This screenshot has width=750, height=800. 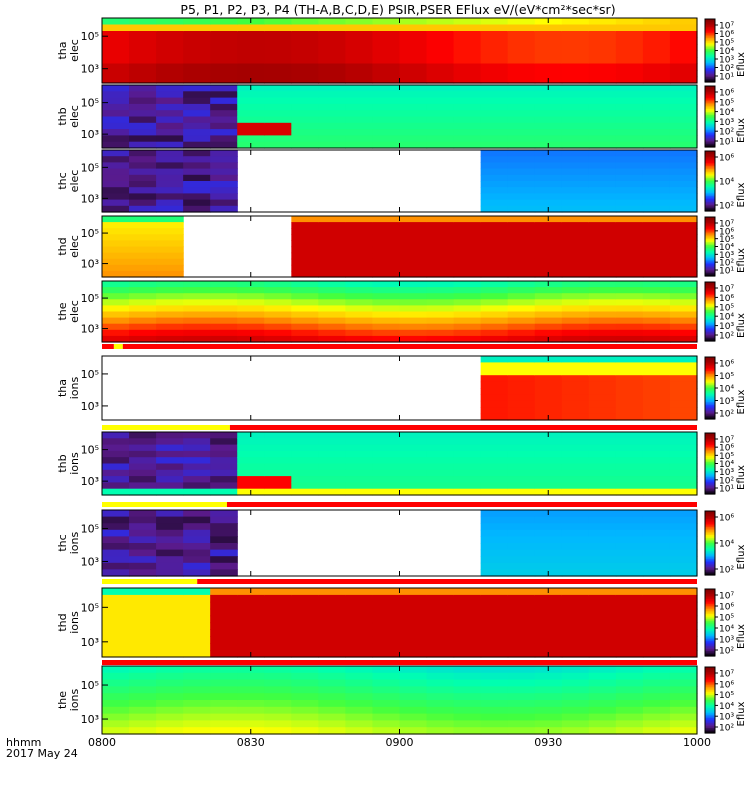 What do you see at coordinates (726, 449) in the screenshot?
I see `colorbar-tick-label: 10⁶` at bounding box center [726, 449].